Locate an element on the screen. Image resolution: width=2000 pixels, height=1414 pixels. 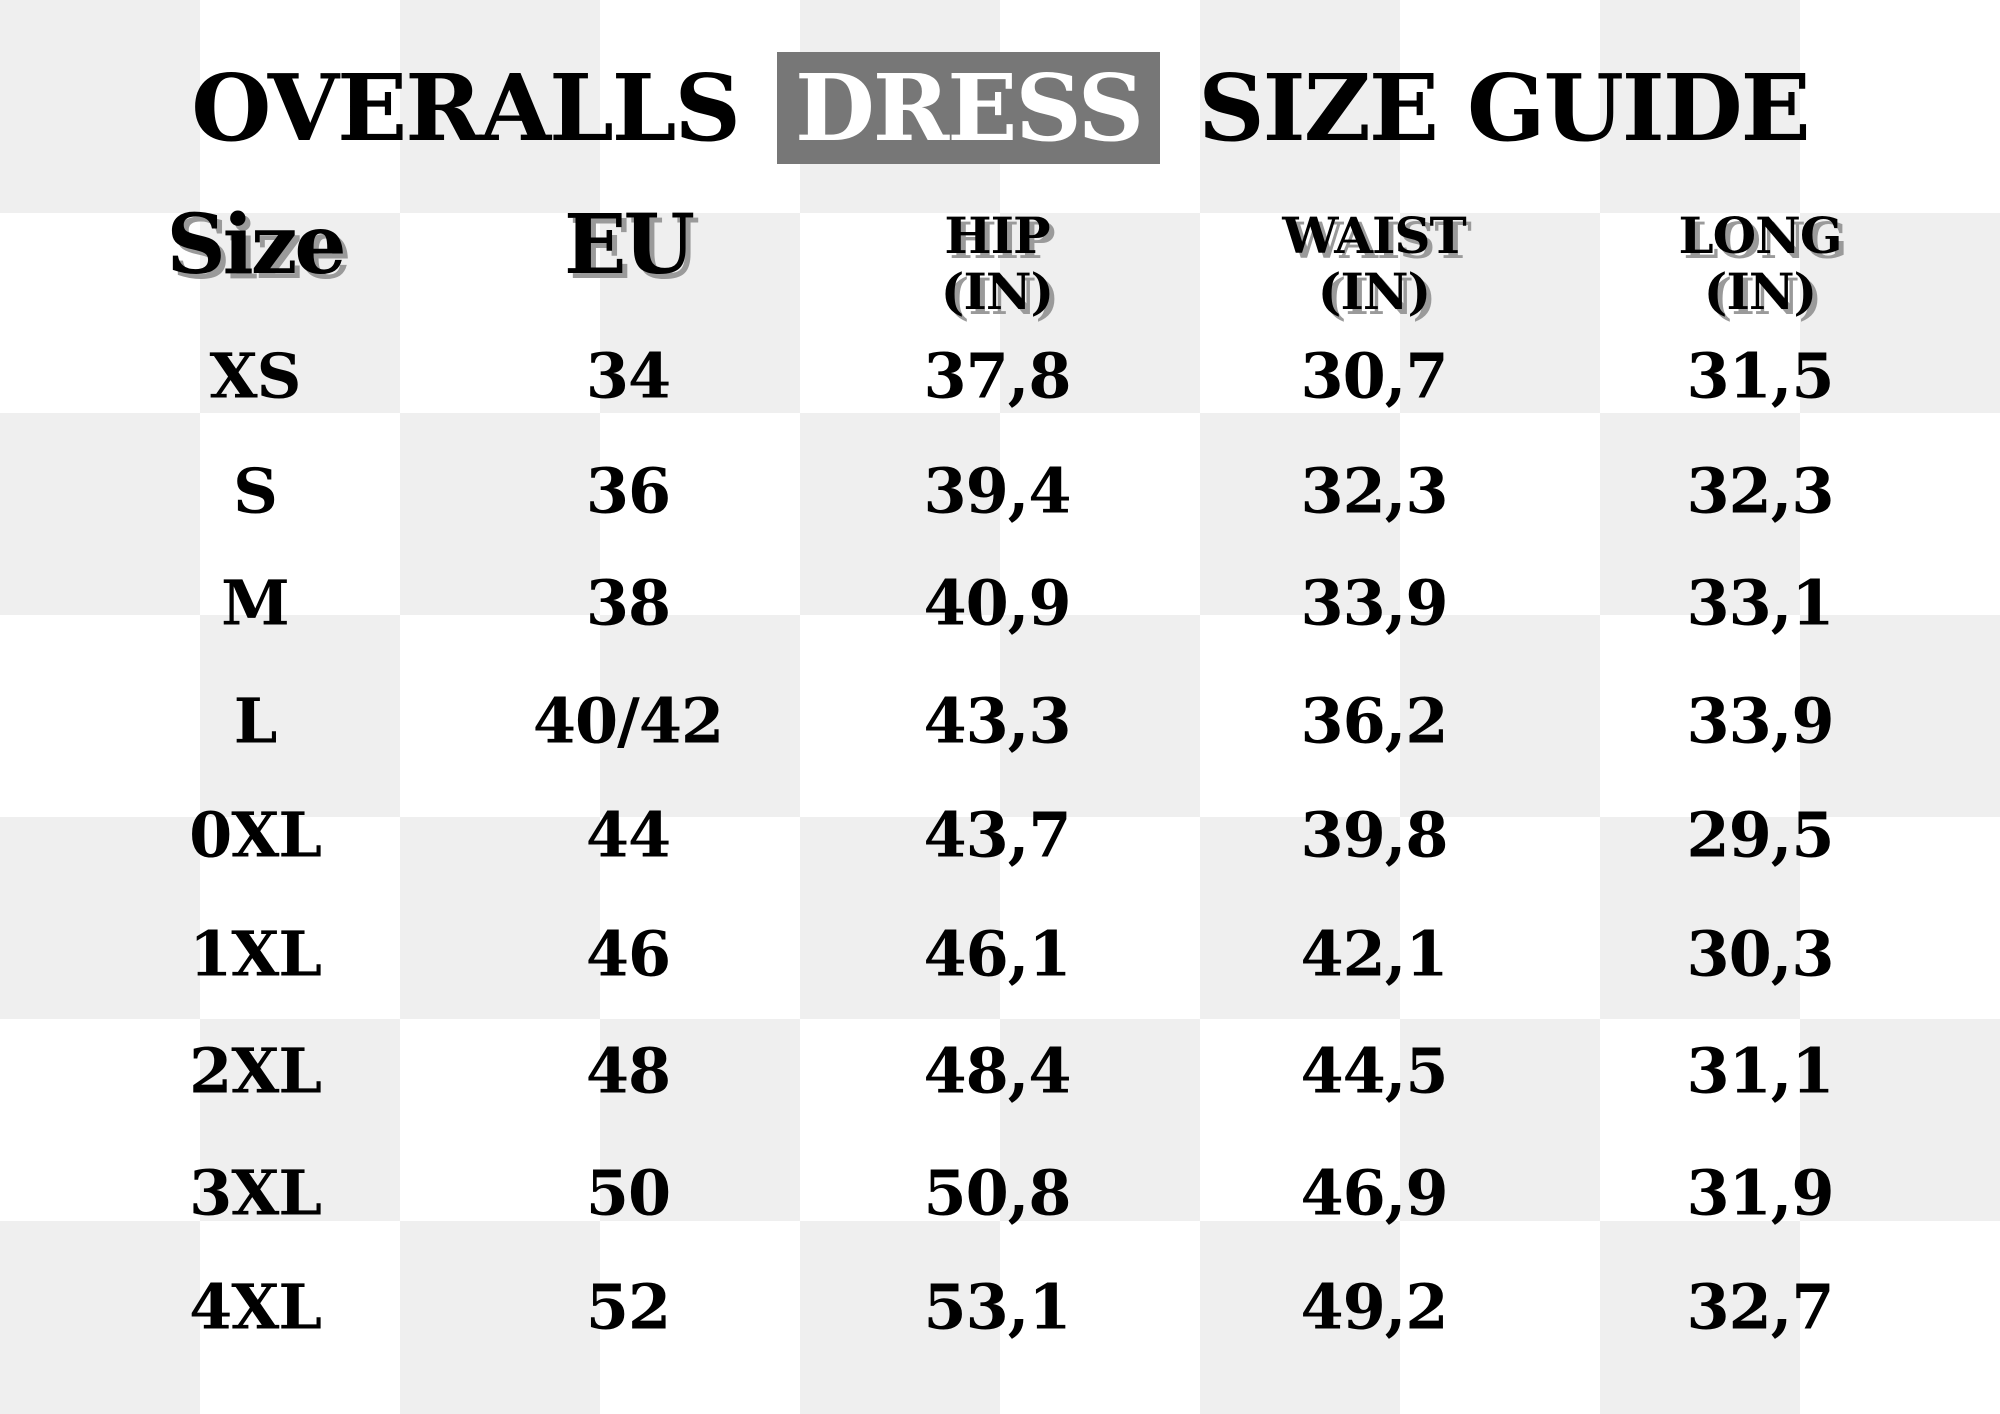
header-waist: WAIST (IN) is located at coordinates (1374, 264).